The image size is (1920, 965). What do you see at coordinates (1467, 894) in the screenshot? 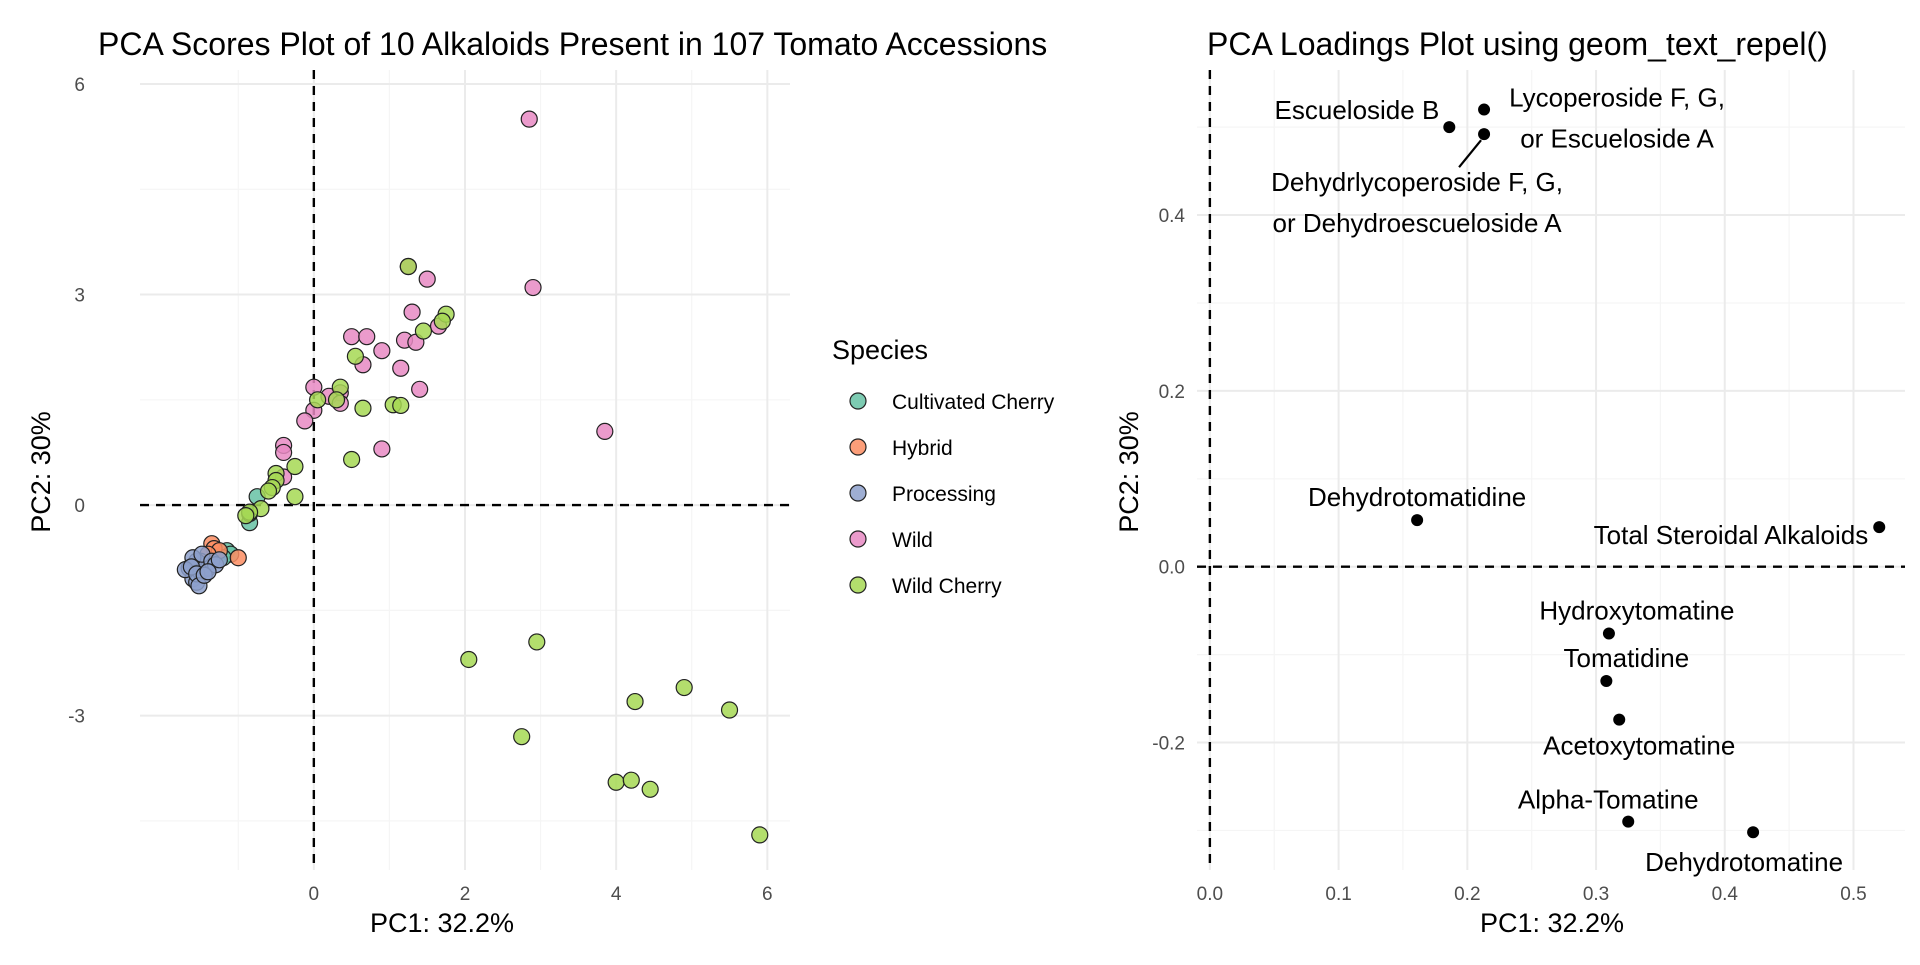
I see `x-tick-label: 0.2` at bounding box center [1467, 894].